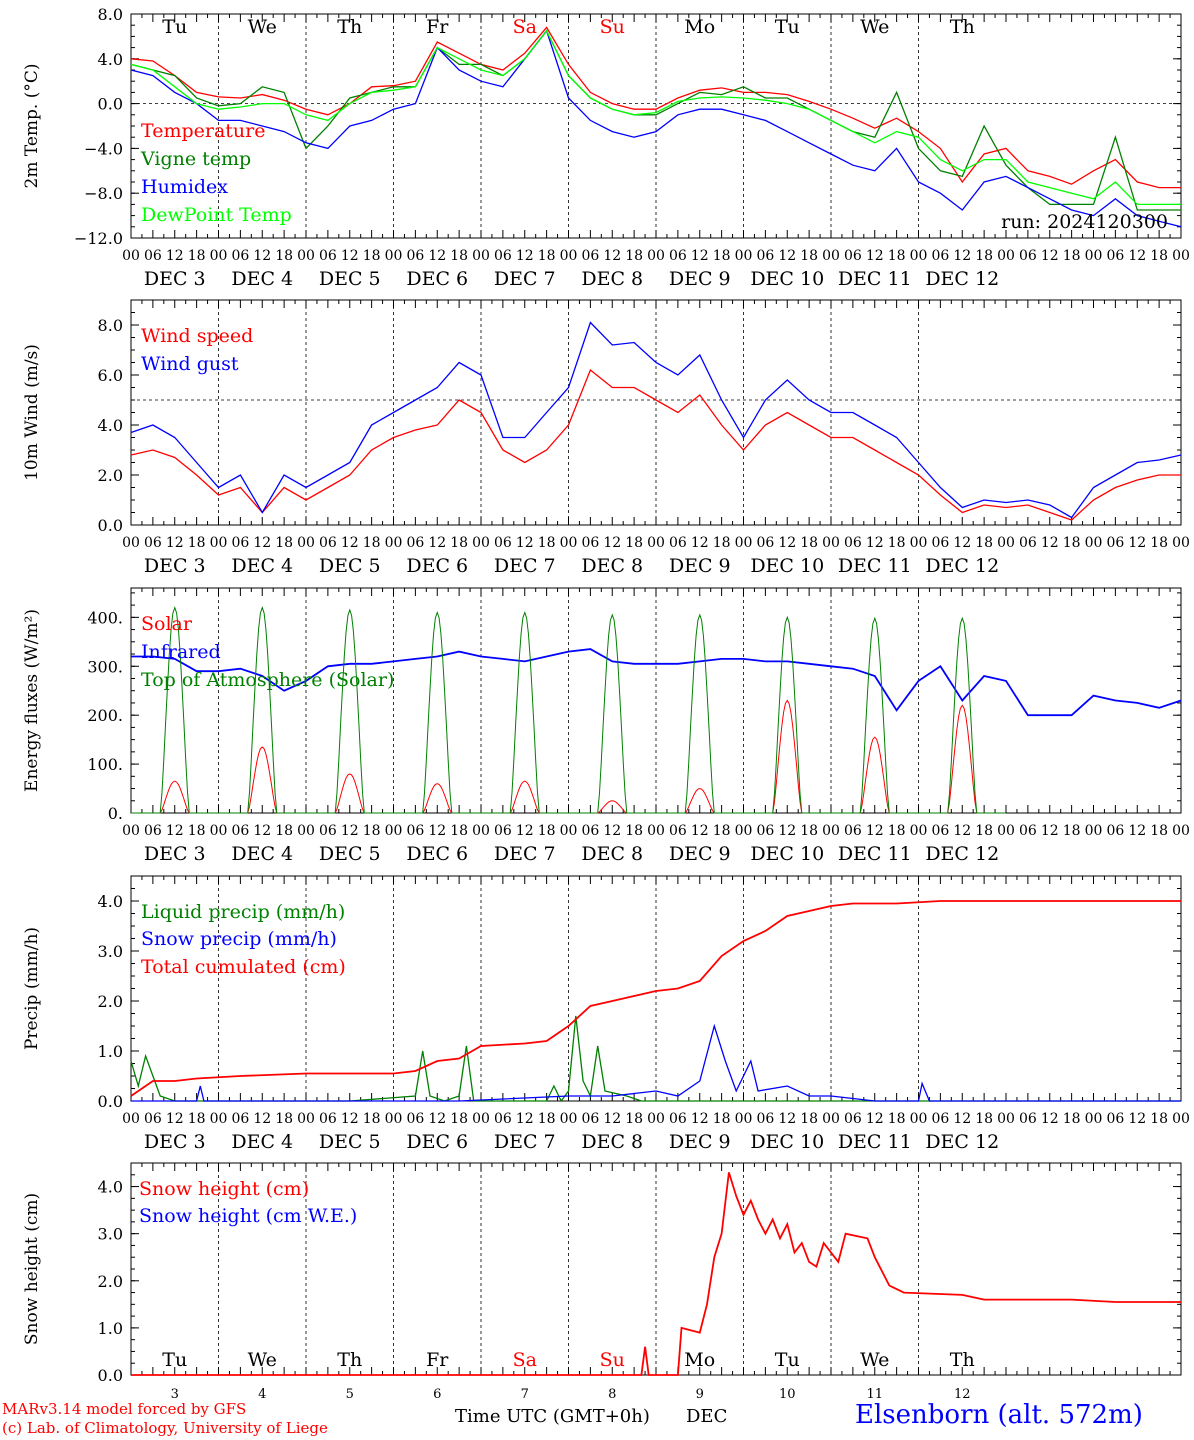 The height and width of the screenshot is (1440, 1194). I want to click on y-tick-label: 1.0, so click(110, 1328).